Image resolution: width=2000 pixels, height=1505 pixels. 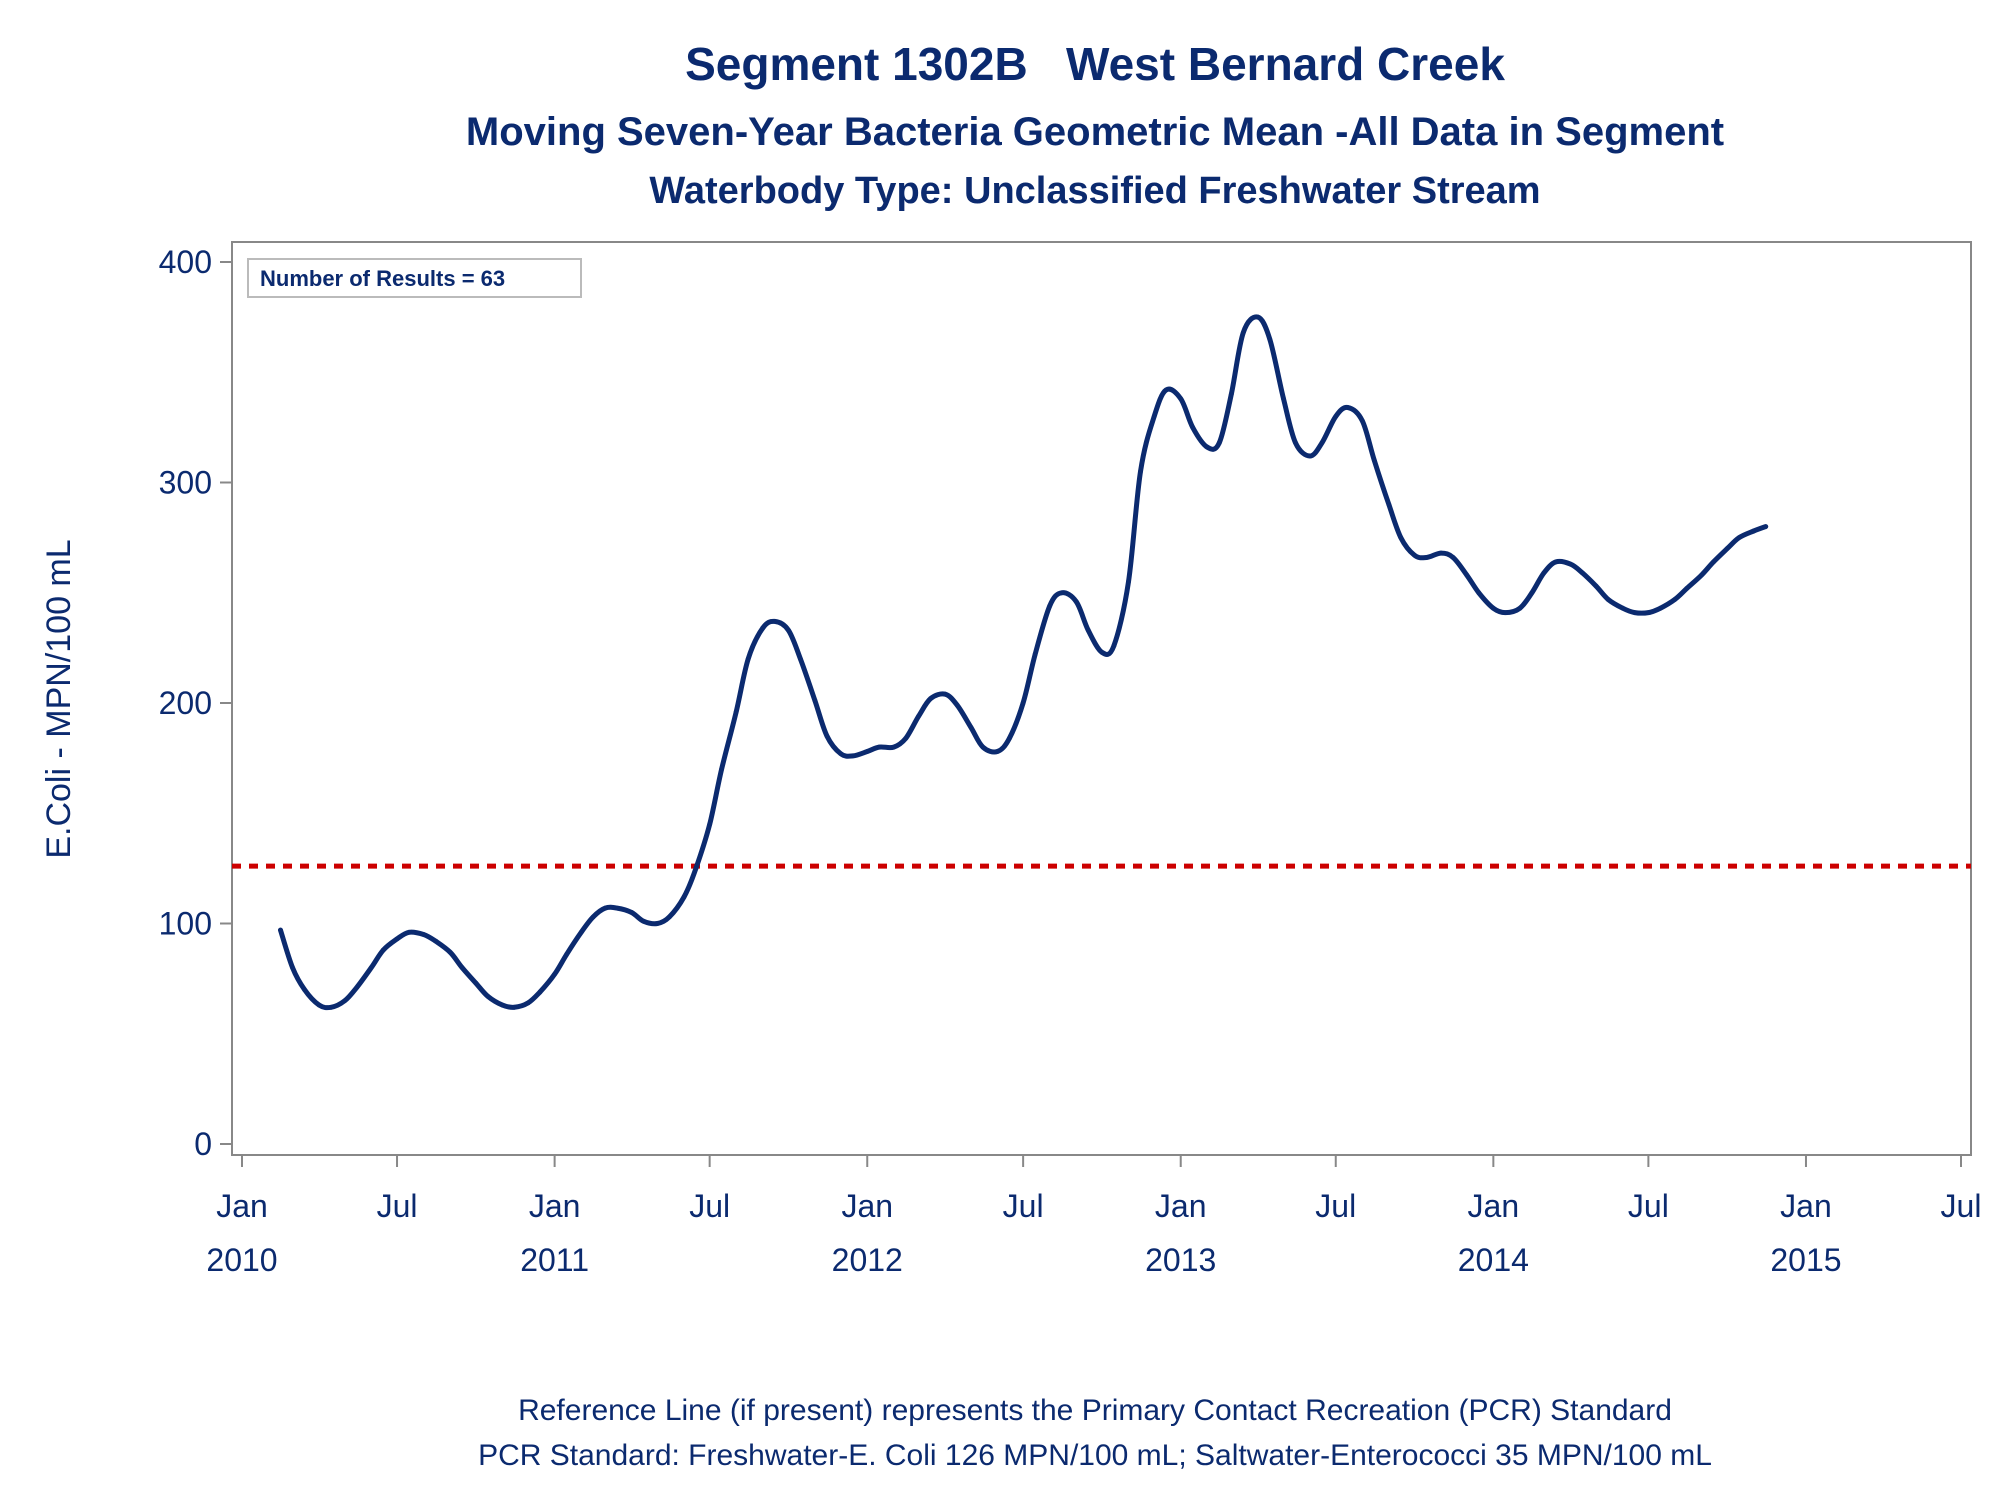 I want to click on x-tick-label-year: 2011, so click(x=554, y=1260).